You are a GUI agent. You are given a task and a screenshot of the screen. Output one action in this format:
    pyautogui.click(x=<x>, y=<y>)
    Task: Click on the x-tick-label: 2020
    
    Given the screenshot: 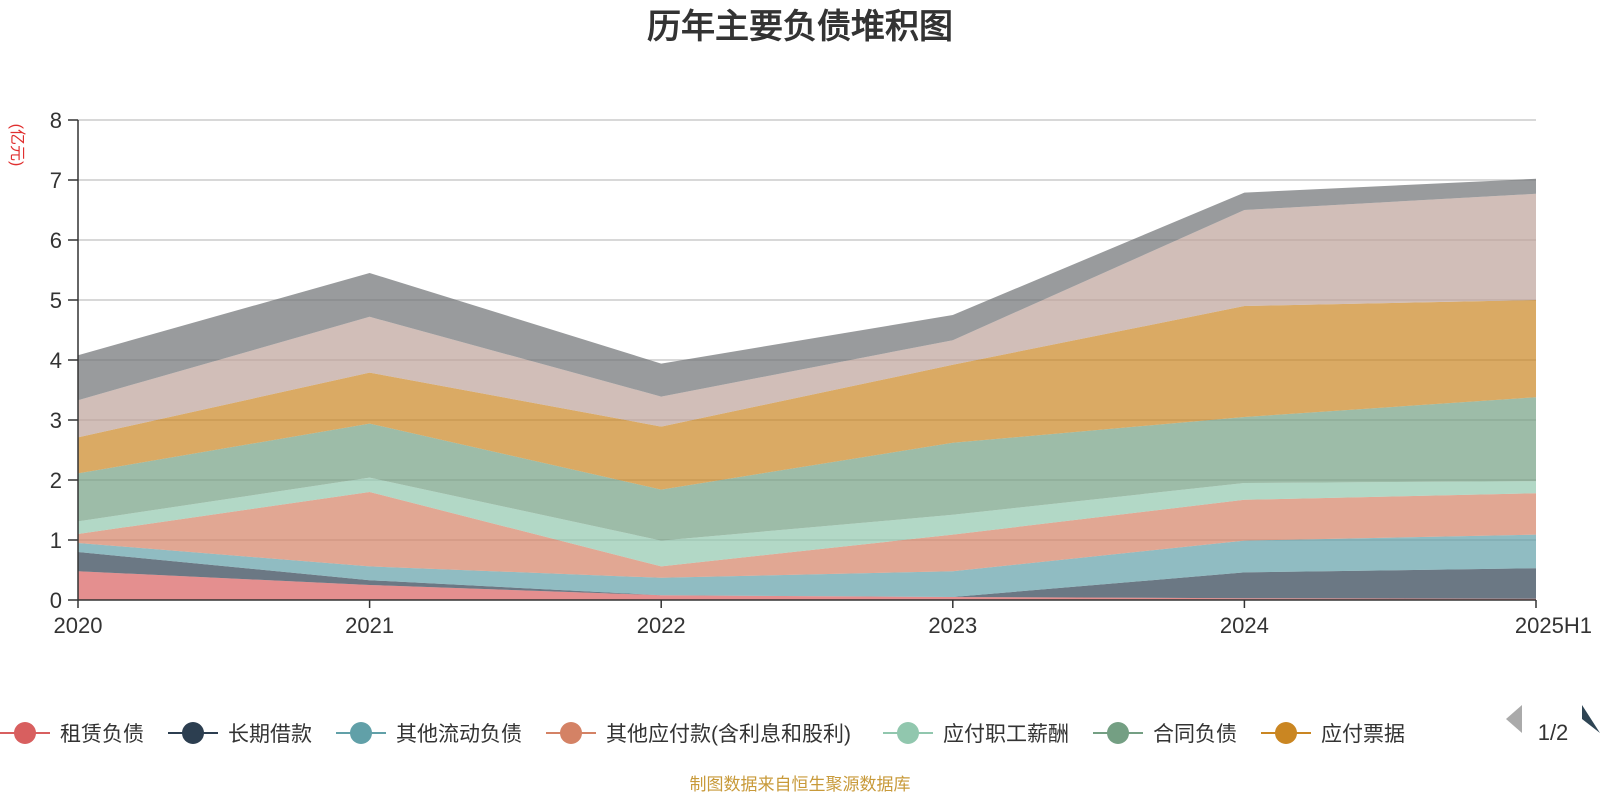 What is the action you would take?
    pyautogui.click(x=78, y=625)
    